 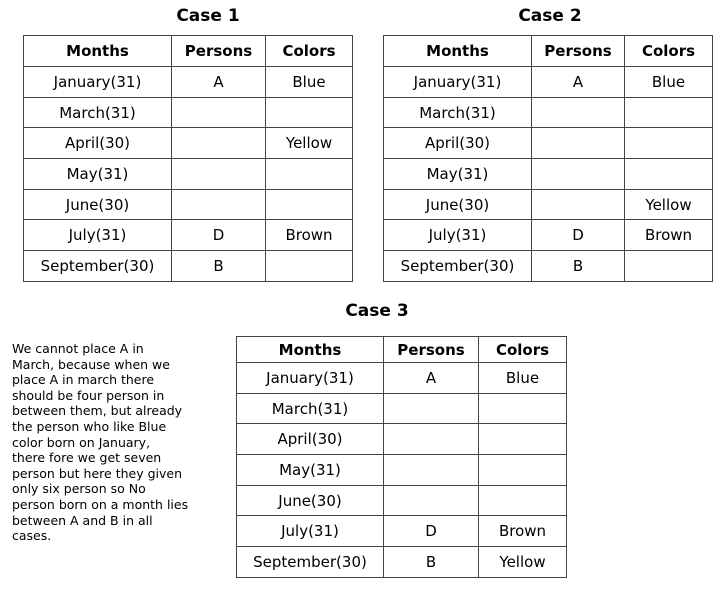 What do you see at coordinates (32, 536) in the screenshot?
I see `note-line: cases.` at bounding box center [32, 536].